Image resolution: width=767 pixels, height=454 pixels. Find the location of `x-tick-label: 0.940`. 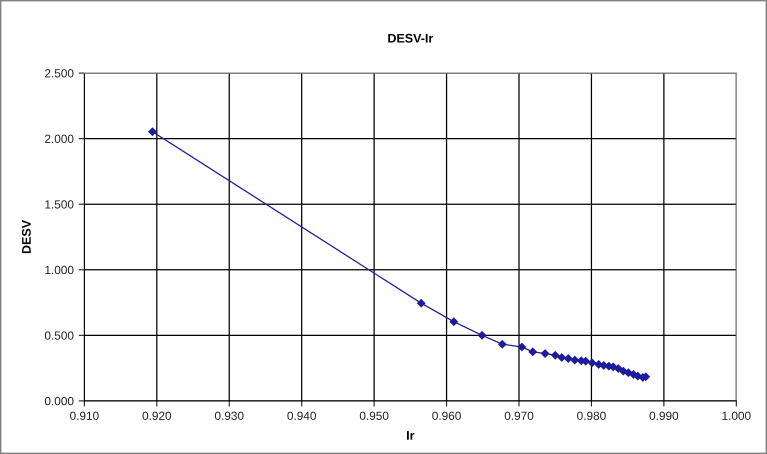

x-tick-label: 0.940 is located at coordinates (301, 416).